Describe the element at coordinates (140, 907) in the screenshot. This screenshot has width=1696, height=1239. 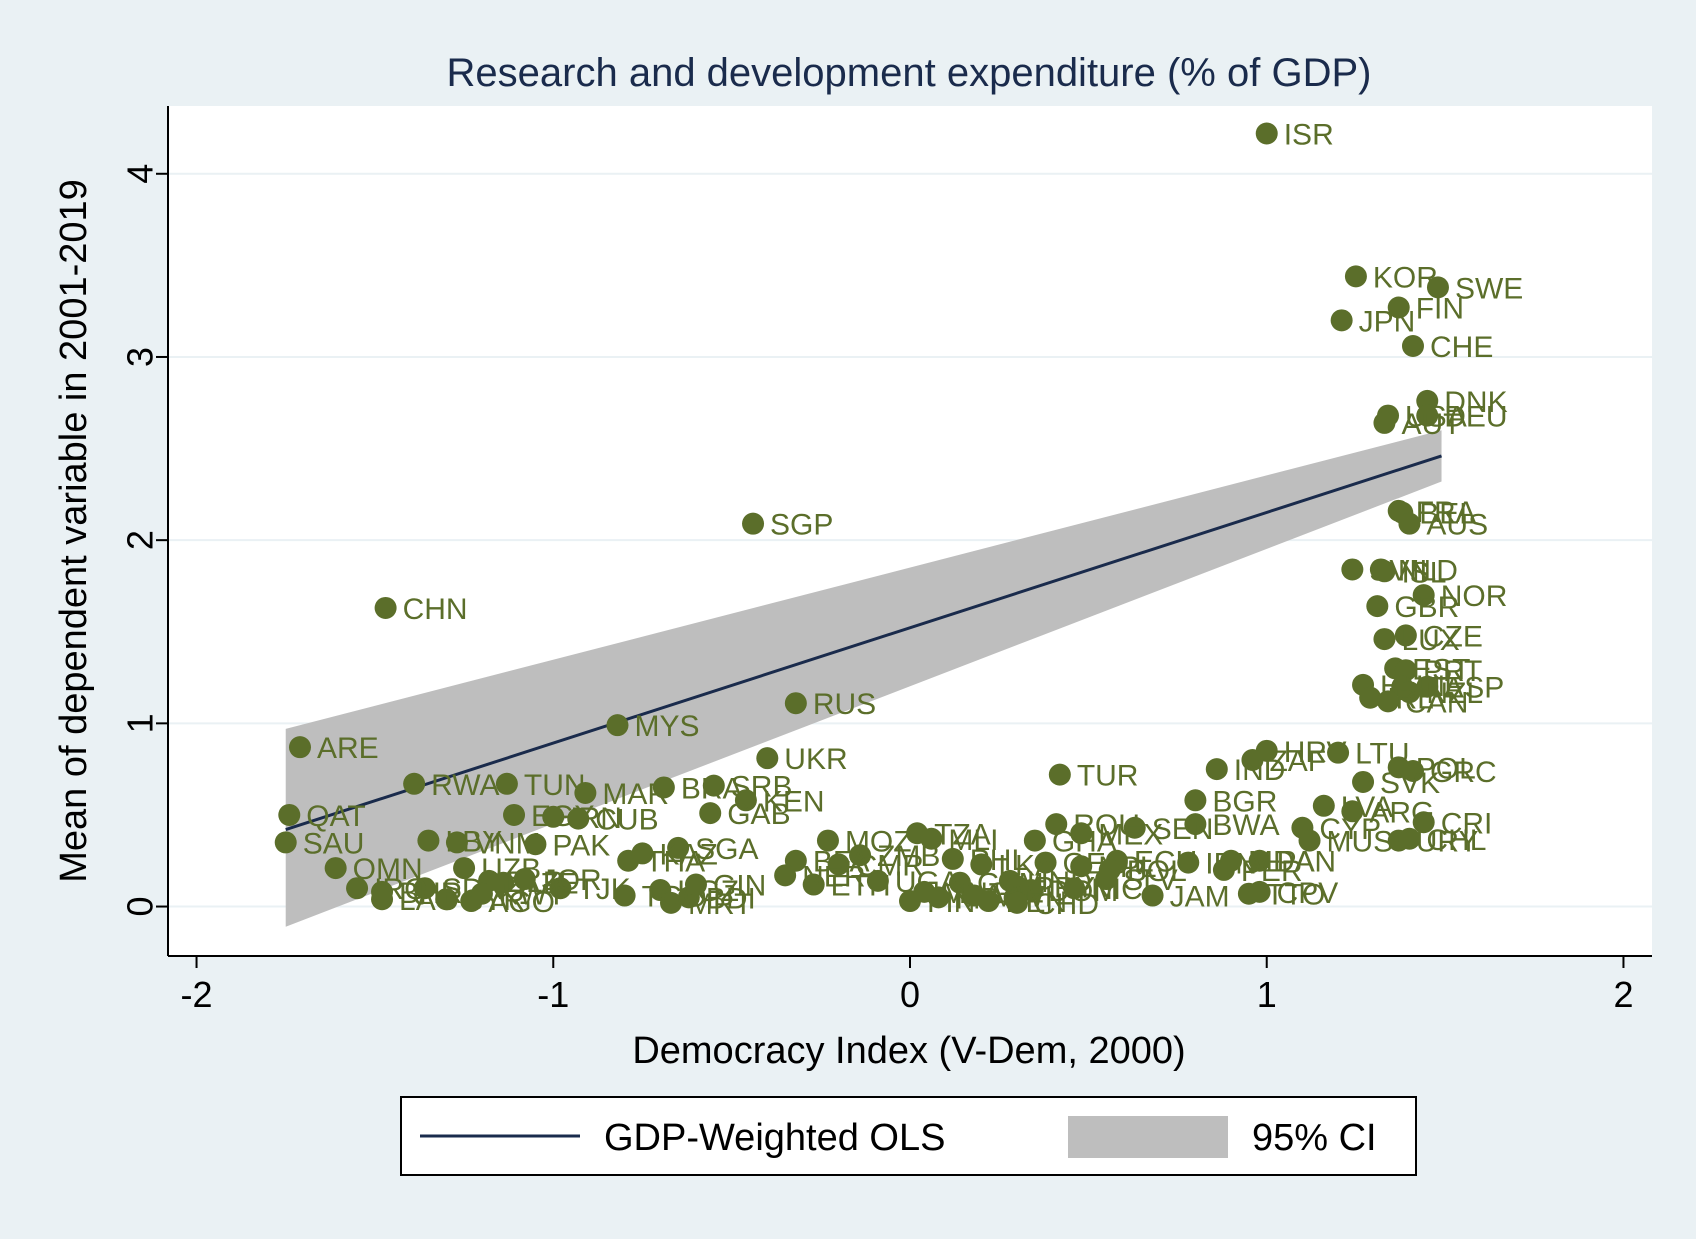
I see `y-tick-label: 0` at that location.